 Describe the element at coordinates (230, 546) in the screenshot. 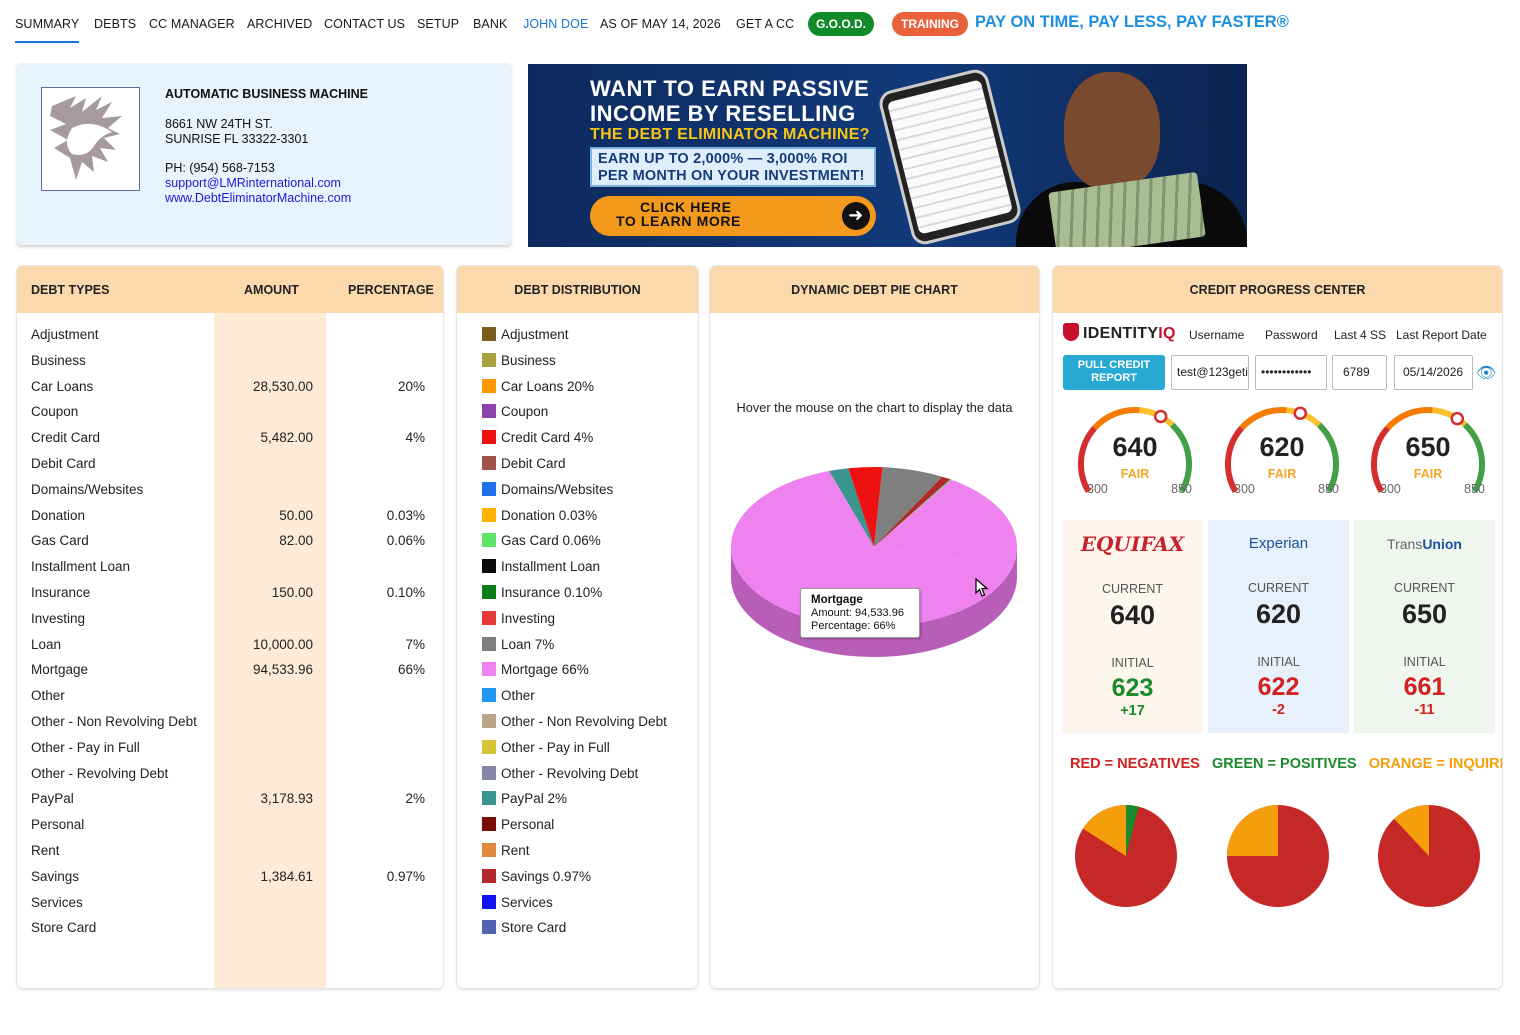

I see `debt-type-row: Gas Card 82.00 0.06%` at that location.